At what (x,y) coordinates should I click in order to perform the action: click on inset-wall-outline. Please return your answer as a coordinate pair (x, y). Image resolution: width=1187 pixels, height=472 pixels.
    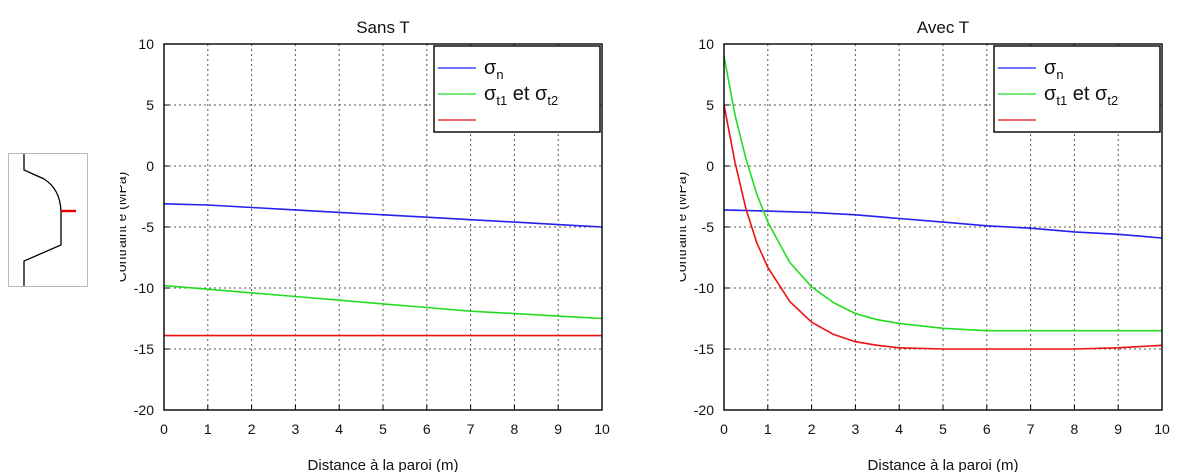
    Looking at the image, I should click on (42, 220).